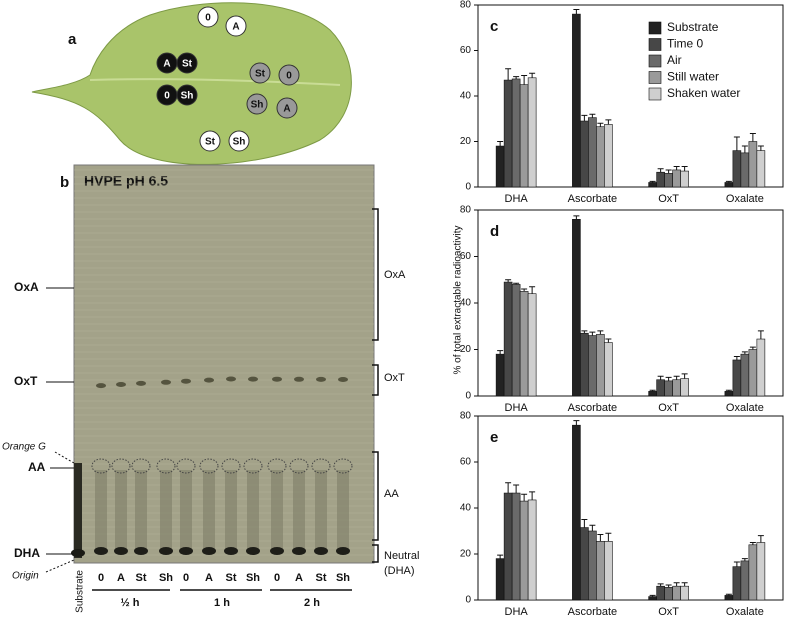  Describe the element at coordinates (391, 494) in the screenshot. I see `right-label: AA` at that location.